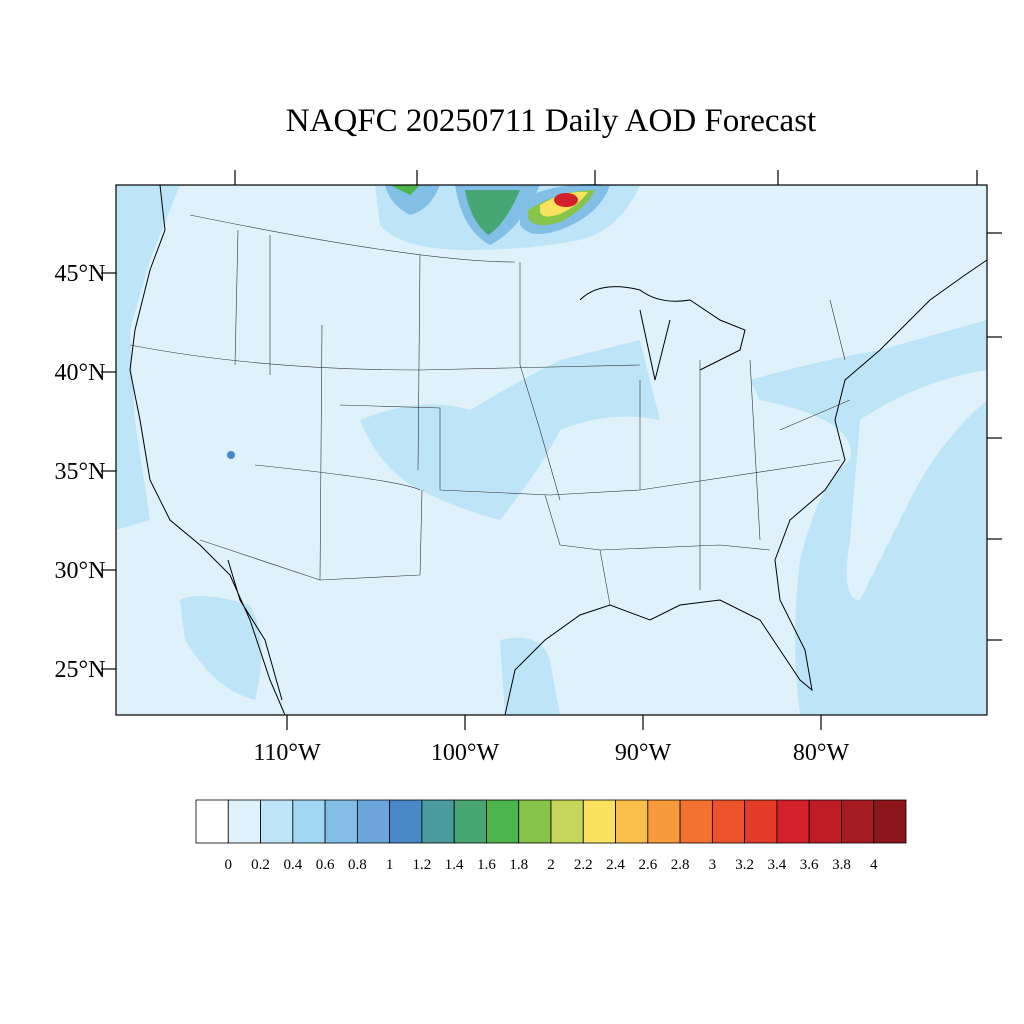 This screenshot has height=1024, width=1024. Describe the element at coordinates (874, 865) in the screenshot. I see `colorbar-label: 4` at that location.